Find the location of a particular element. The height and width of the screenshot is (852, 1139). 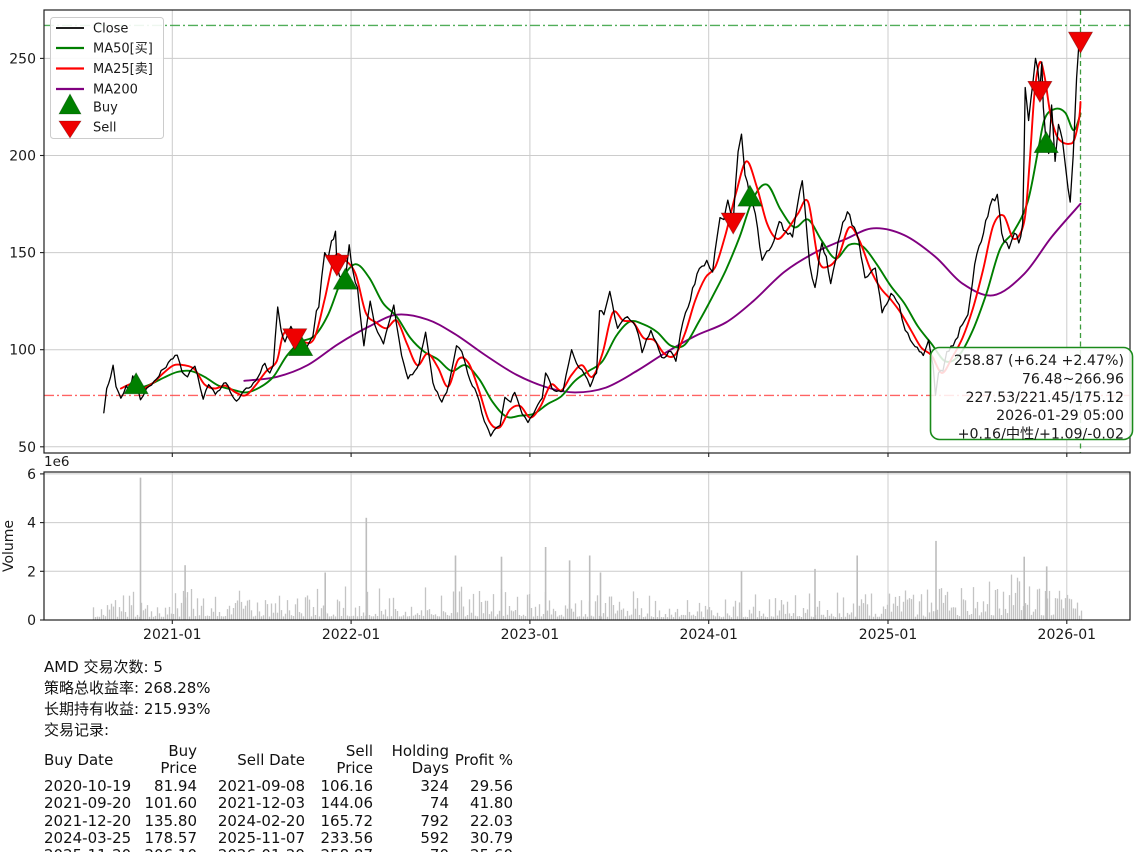

trade-cell: 165.72 is located at coordinates (347, 820).